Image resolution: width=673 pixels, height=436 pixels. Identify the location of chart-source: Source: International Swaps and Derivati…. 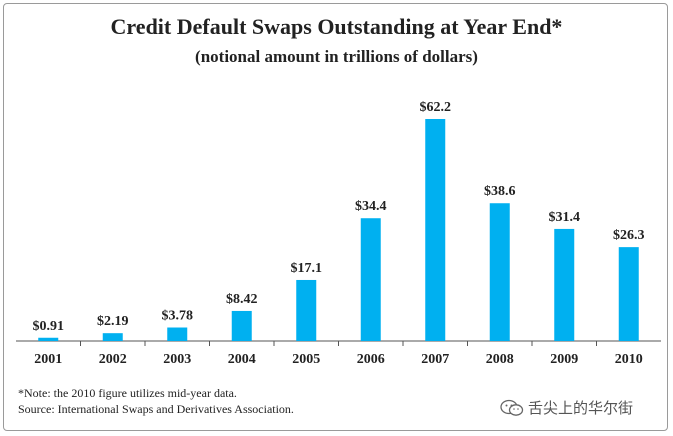
(156, 409).